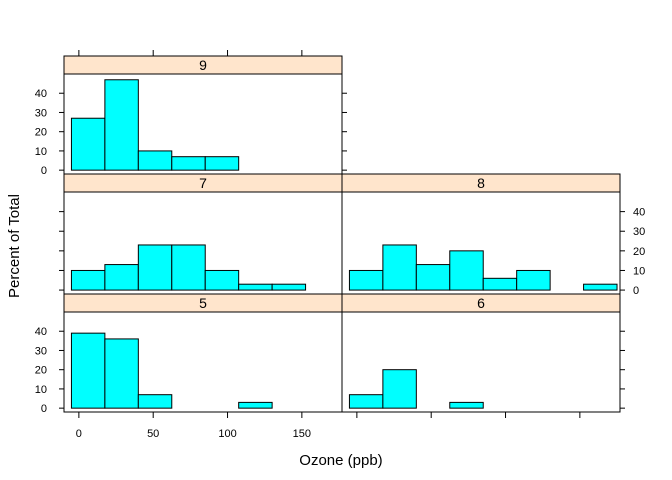  I want to click on panel-8-strip-label: 8, so click(481, 183).